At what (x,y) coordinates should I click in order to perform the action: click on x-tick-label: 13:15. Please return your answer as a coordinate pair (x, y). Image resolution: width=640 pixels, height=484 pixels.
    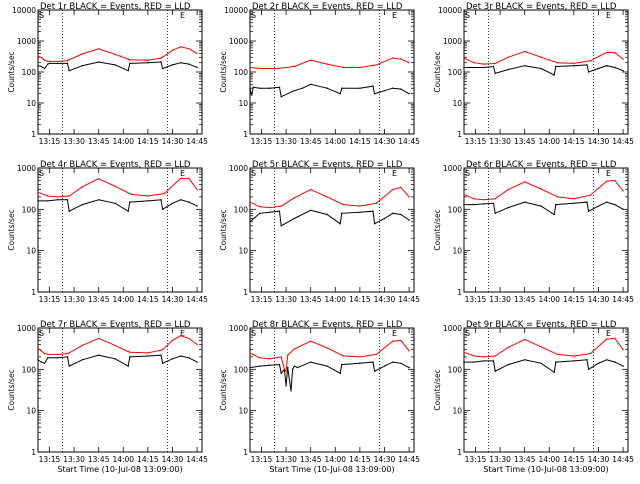
    Looking at the image, I should click on (50, 459).